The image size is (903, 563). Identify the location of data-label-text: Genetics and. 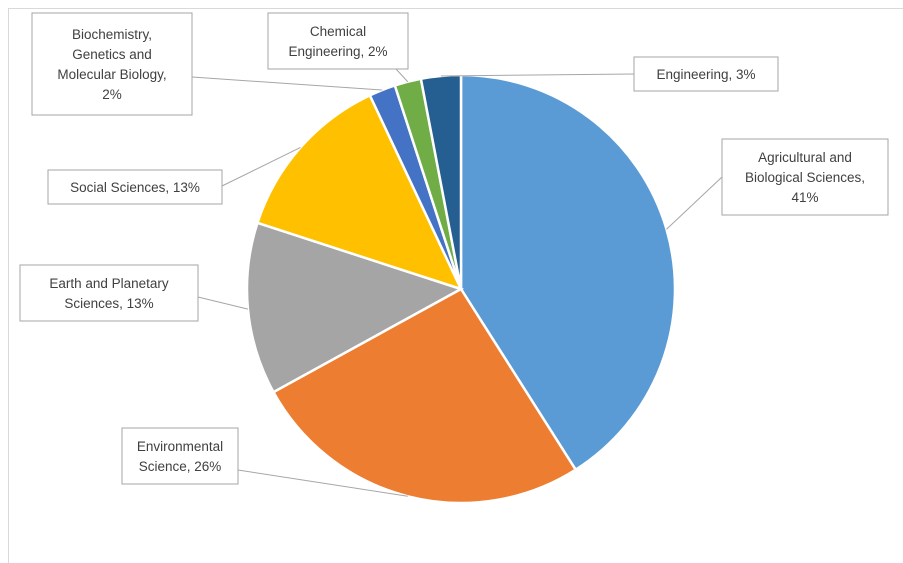
(112, 54).